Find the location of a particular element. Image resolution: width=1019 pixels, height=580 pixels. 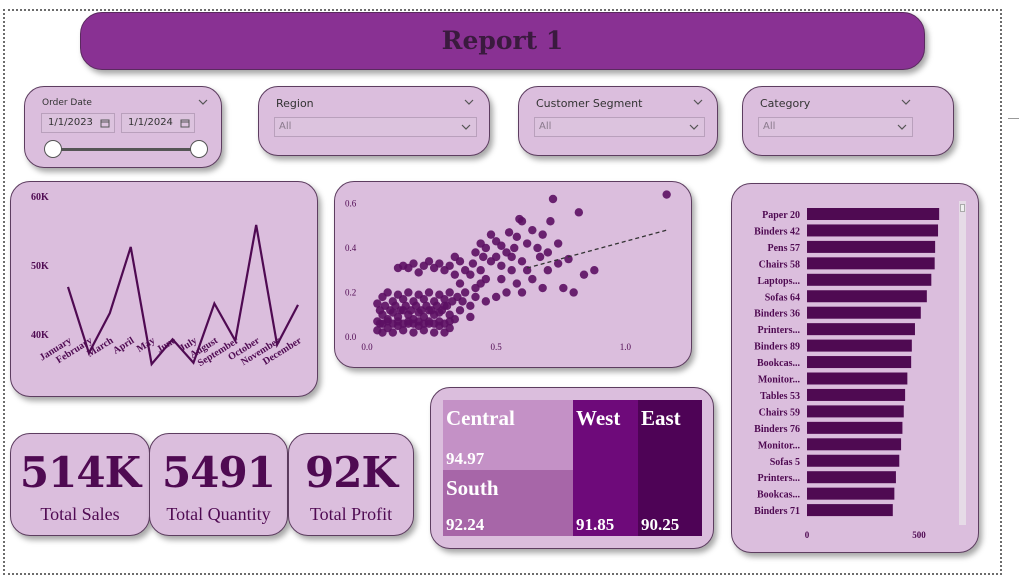

start-date-input: 1/1/2023 is located at coordinates (78, 123).